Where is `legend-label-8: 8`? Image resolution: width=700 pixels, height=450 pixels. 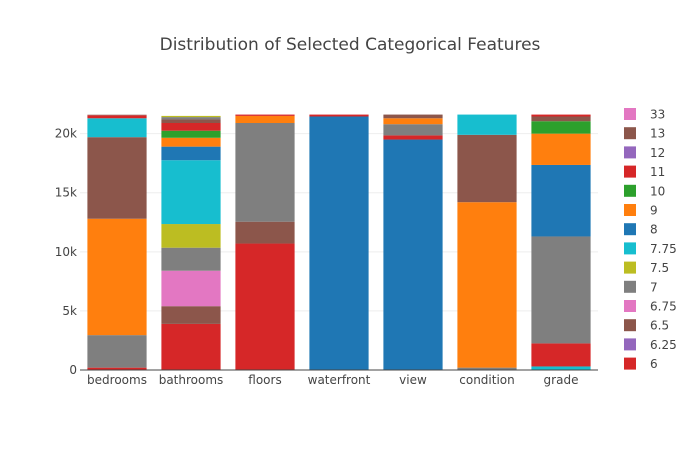 legend-label-8: 8 is located at coordinates (654, 230).